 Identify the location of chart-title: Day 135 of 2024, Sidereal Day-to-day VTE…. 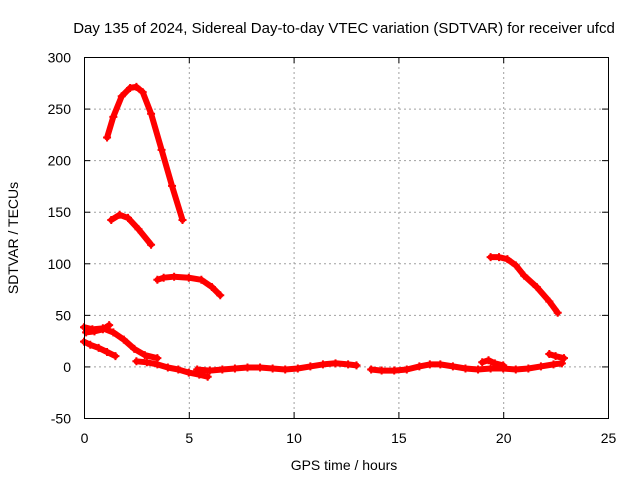
(344, 28).